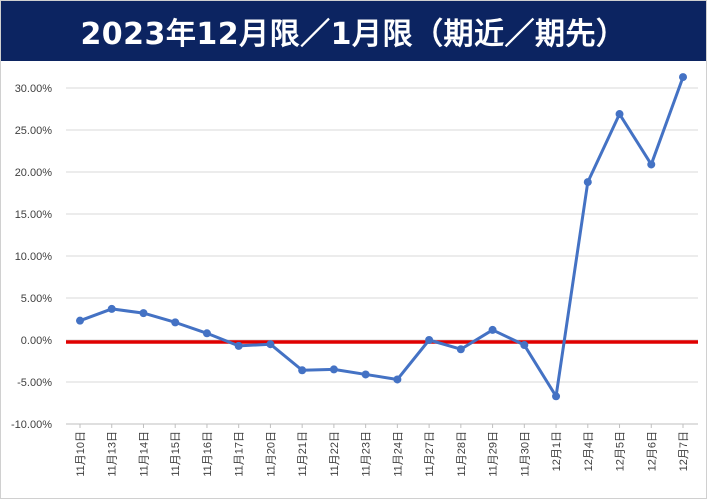  I want to click on x-tick-label: 11月21日, so click(303, 454).